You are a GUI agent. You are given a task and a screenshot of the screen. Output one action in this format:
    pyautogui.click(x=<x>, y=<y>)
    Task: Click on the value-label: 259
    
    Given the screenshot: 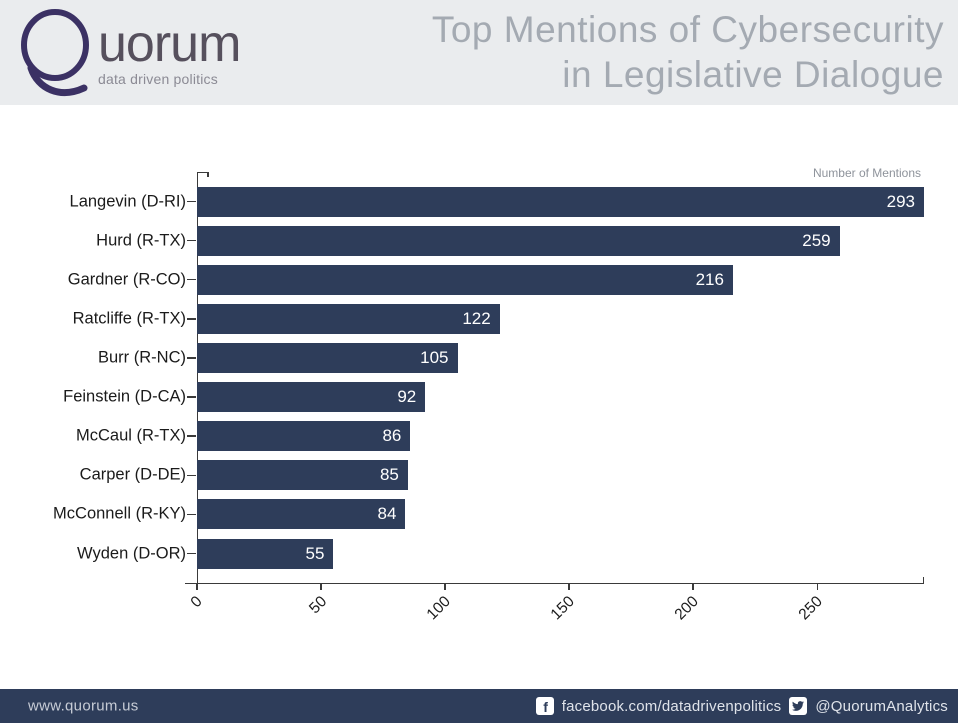 What is the action you would take?
    pyautogui.click(x=816, y=240)
    